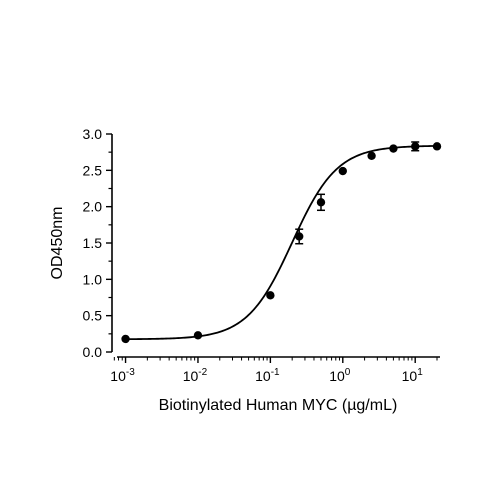 The height and width of the screenshot is (500, 500). I want to click on x-axis-title: Biotinylated Human MYC (µg/mL), so click(278, 405).